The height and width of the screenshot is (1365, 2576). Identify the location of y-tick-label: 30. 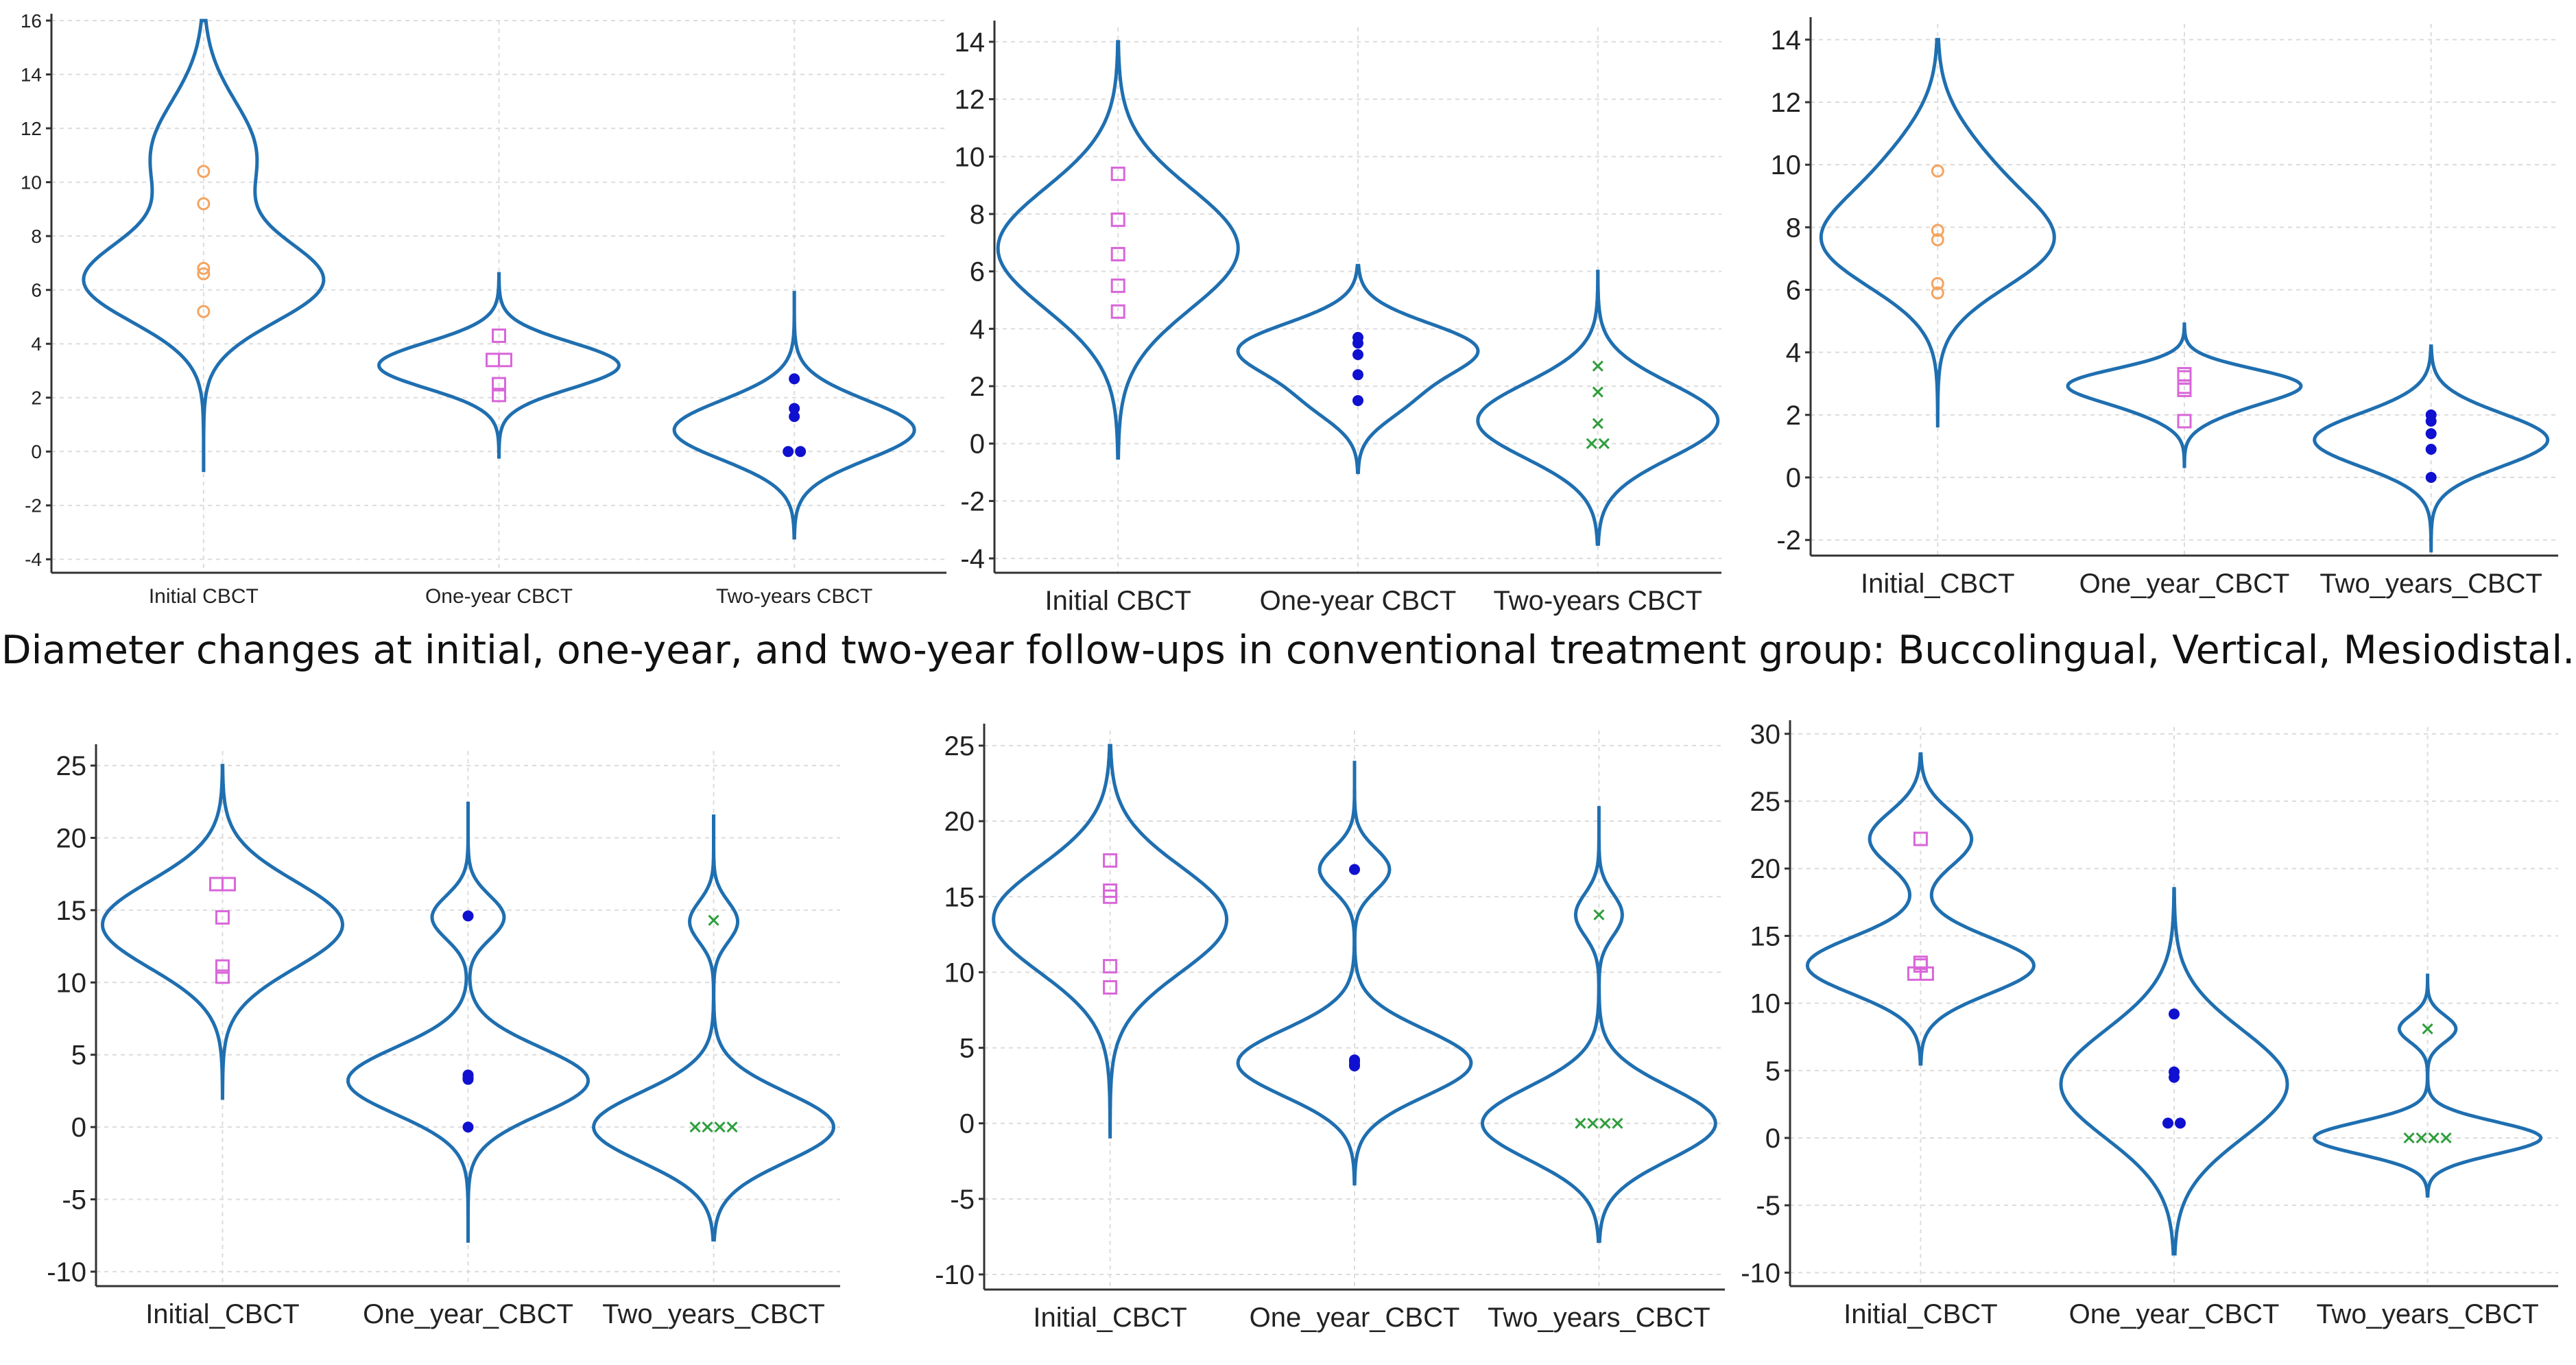
(1765, 735).